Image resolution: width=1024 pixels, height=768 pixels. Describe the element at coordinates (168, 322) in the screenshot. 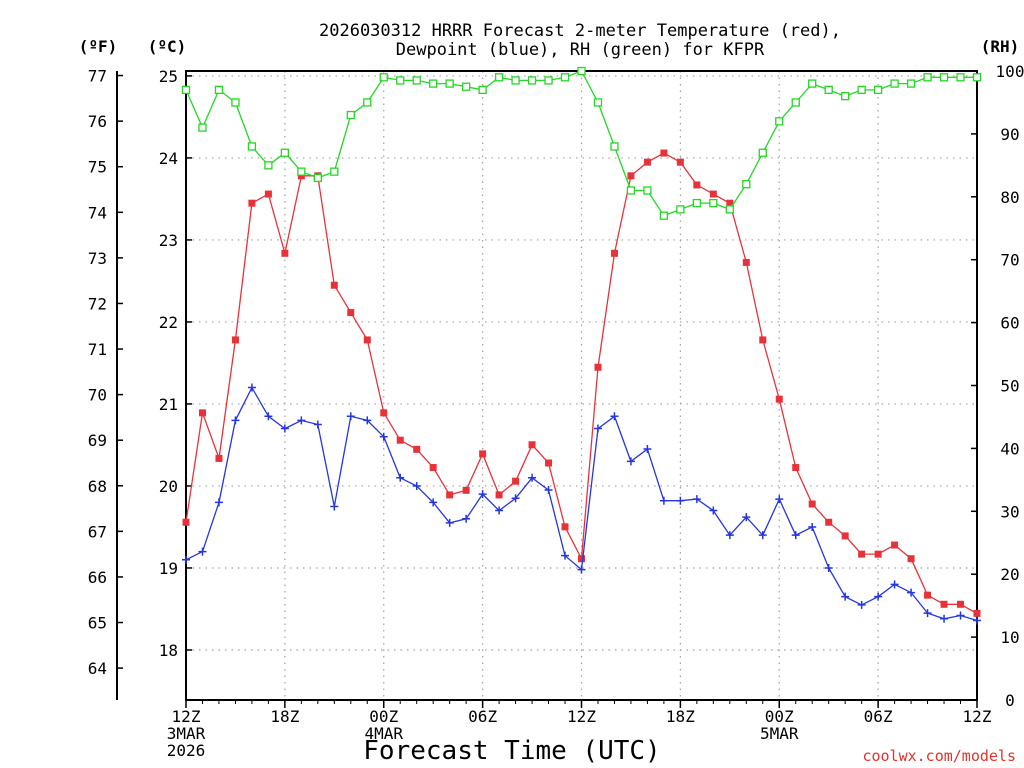

I see `celsius-tick-label: 22` at that location.